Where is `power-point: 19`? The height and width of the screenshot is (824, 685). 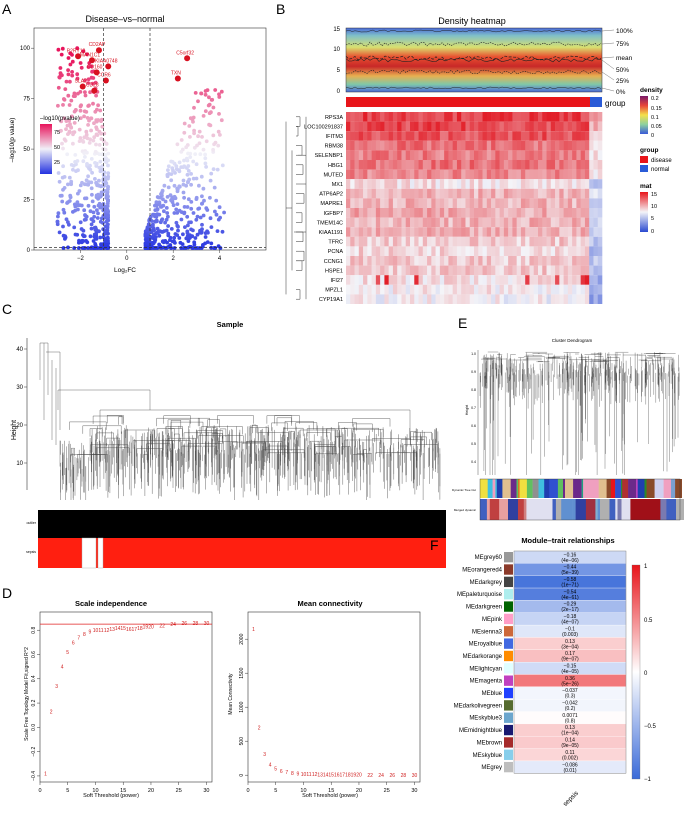
power-point: 19 is located at coordinates (354, 776).